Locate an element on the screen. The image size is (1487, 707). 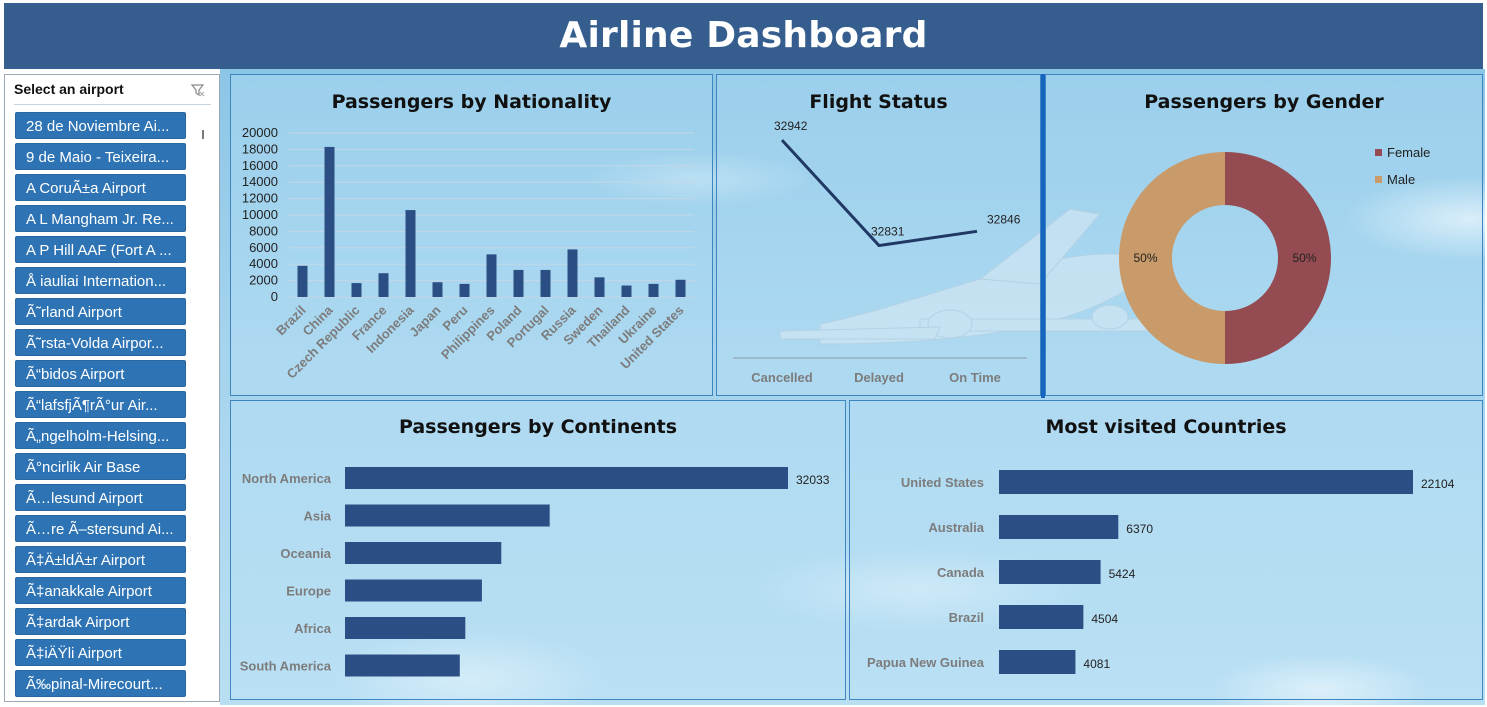
y-tick-label: 4000 is located at coordinates (263, 263).